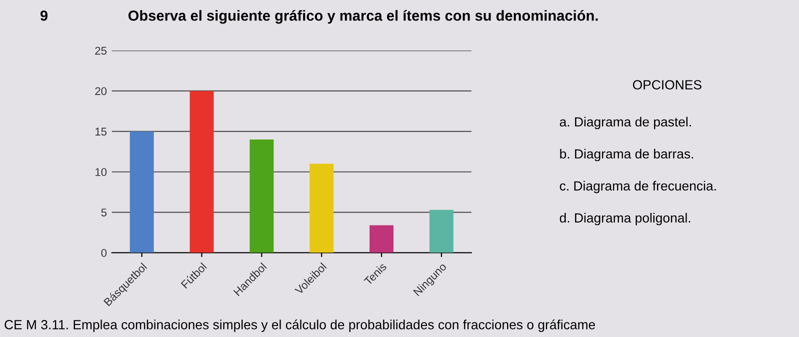  I want to click on text: 9, so click(44, 15).